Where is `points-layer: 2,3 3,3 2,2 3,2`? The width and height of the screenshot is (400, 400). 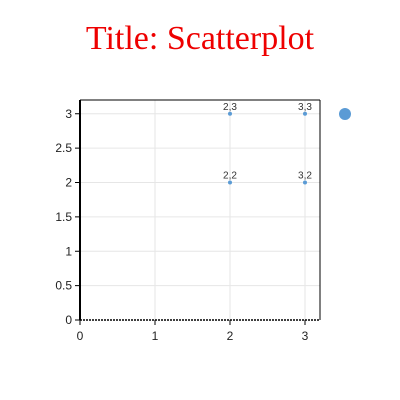 points-layer: 2,3 3,3 2,2 3,2 is located at coordinates (267, 143).